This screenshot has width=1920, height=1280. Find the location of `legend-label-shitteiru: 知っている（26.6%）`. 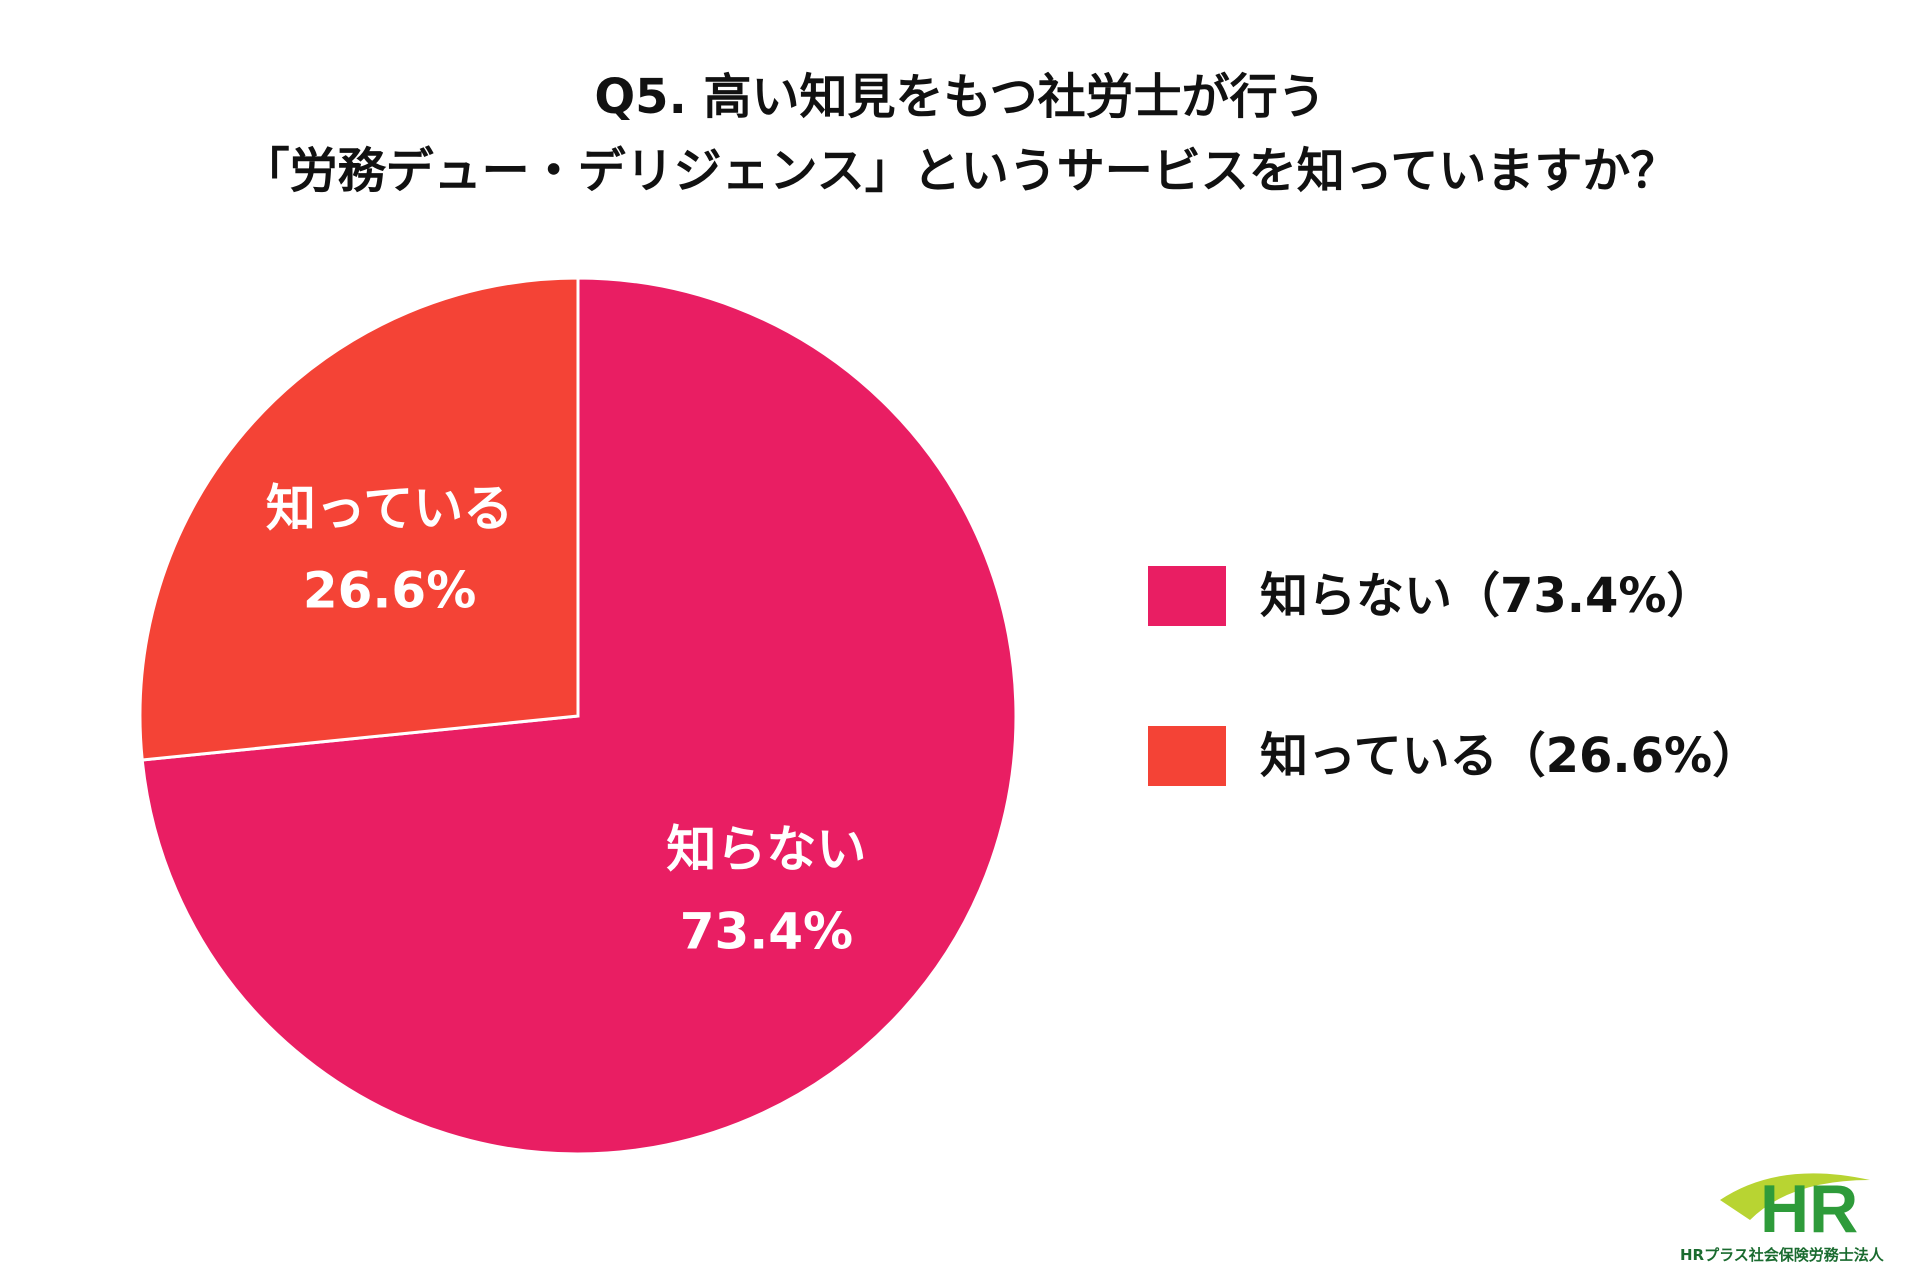

legend-label-shitteiru: 知っている（26.6%） is located at coordinates (1510, 756).